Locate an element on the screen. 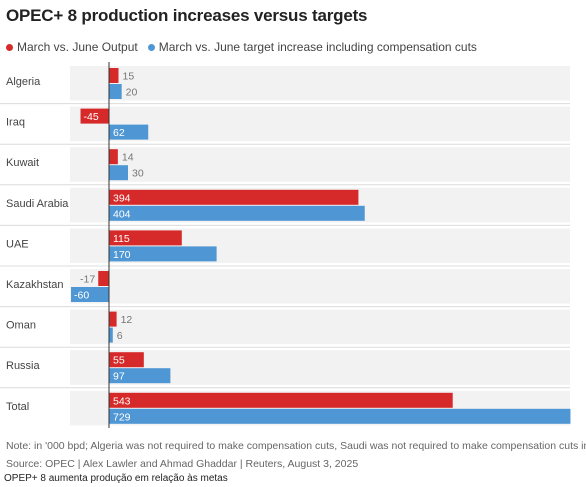 The height and width of the screenshot is (487, 586). bar-target-algeria is located at coordinates (115, 91).